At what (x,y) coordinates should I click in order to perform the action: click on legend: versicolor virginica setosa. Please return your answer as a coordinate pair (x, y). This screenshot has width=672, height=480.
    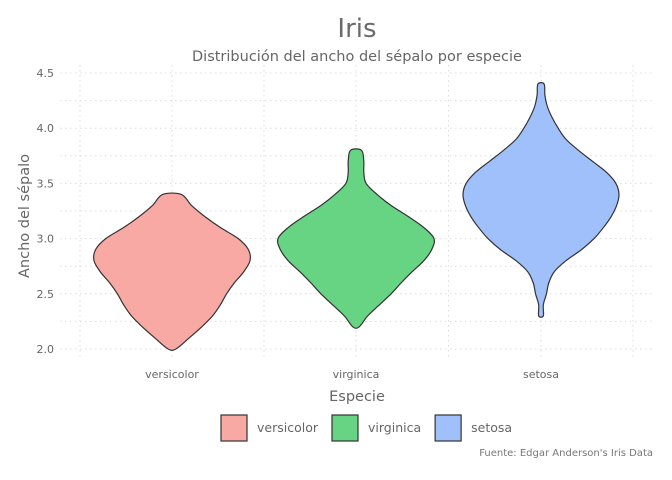
    Looking at the image, I should click on (366, 428).